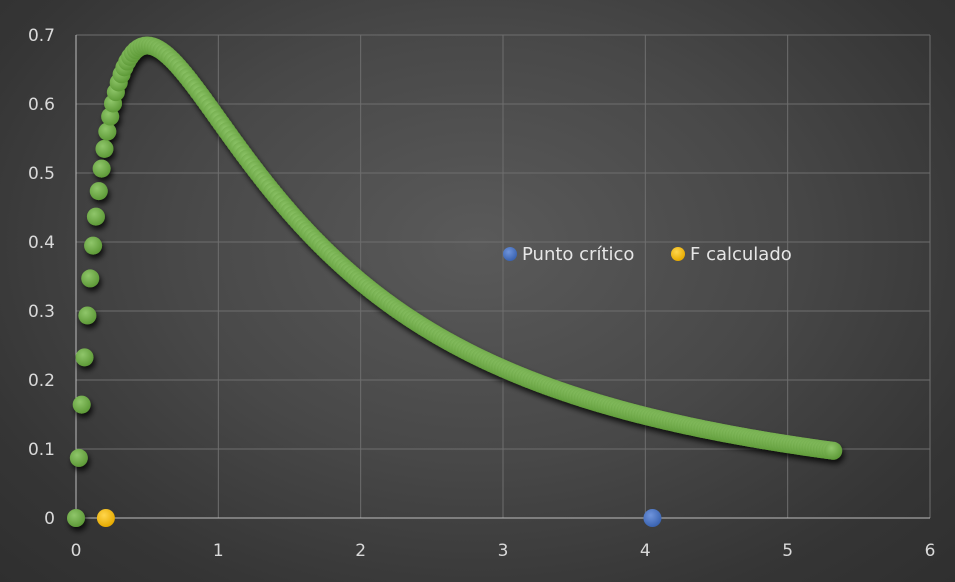 The height and width of the screenshot is (582, 955). What do you see at coordinates (930, 551) in the screenshot?
I see `x-tick-label: 6` at bounding box center [930, 551].